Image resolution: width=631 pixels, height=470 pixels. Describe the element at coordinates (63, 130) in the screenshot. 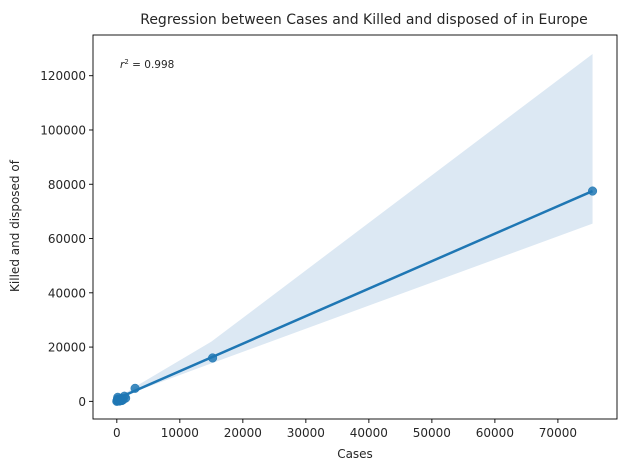

I see `y-tick-label-5: 100000` at that location.